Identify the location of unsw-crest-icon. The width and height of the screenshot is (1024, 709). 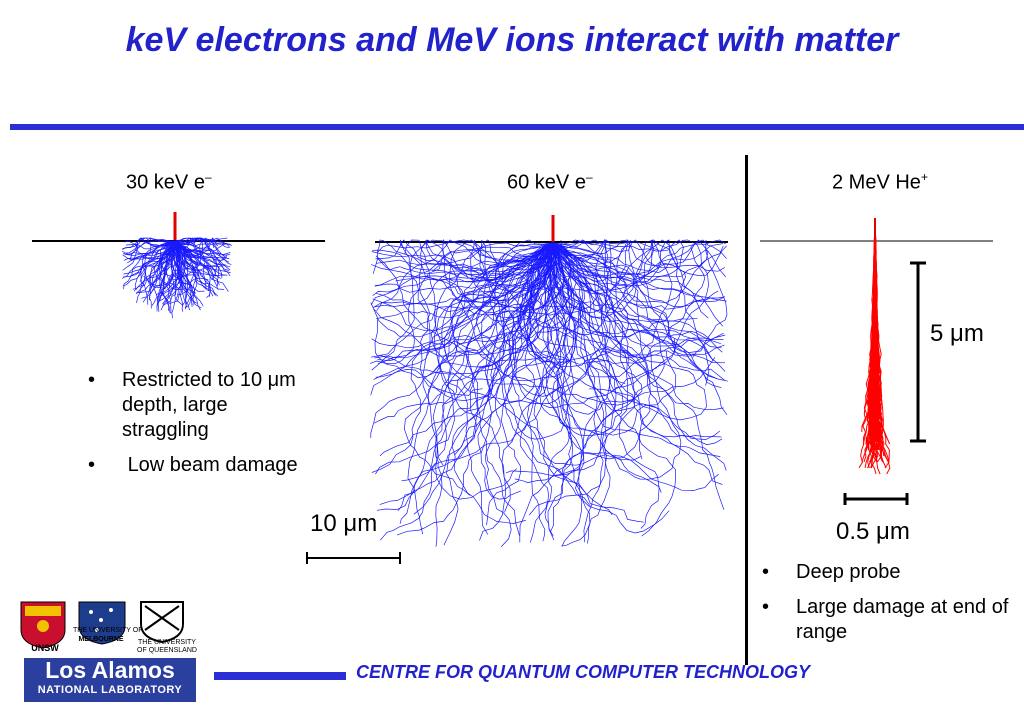
(43, 625).